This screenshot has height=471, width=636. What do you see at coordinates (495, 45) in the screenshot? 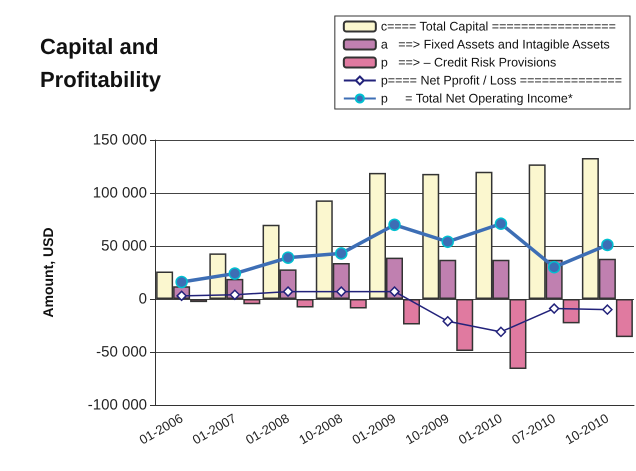
I see `legend-label: a ==> Fixed Assets and Intagible Assets` at bounding box center [495, 45].